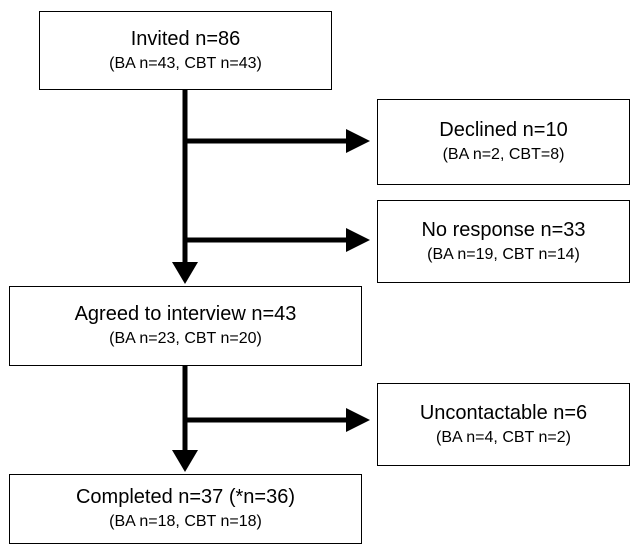 The height and width of the screenshot is (544, 635). I want to click on declined-detail: (BA n=2, CBT=8), so click(503, 154).